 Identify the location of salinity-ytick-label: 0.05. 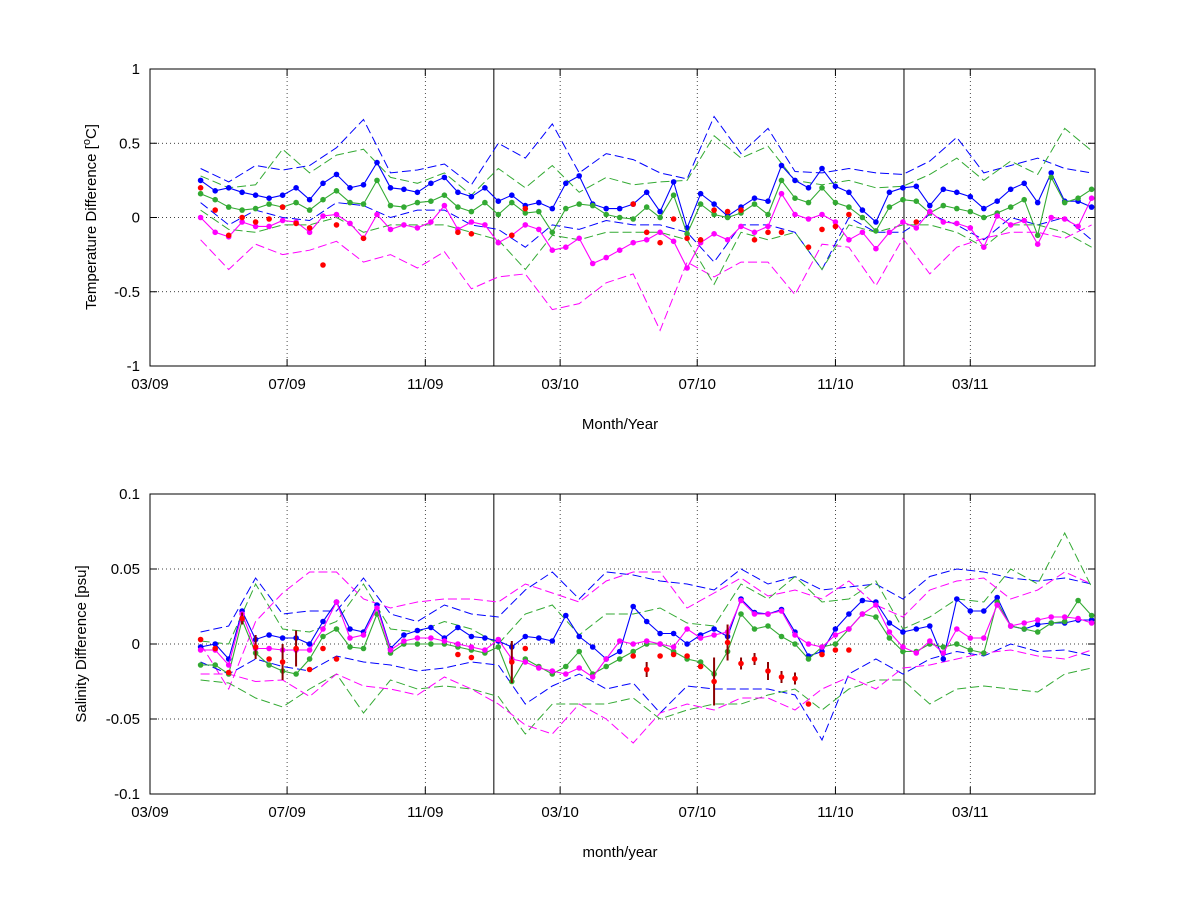
(125, 569).